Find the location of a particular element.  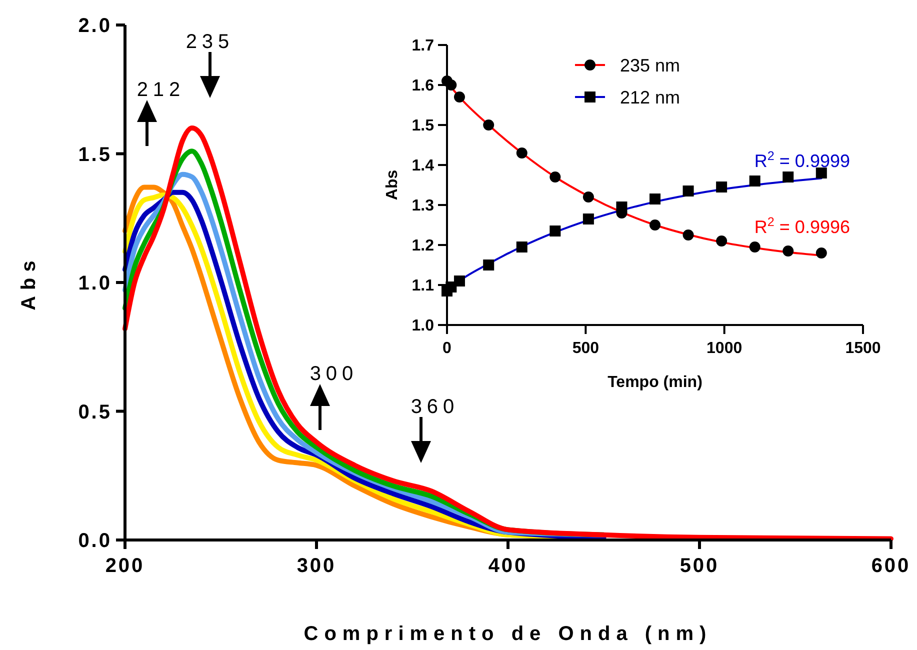

x-axis-title: Comprimento de Onda (nm) is located at coordinates (508, 634).